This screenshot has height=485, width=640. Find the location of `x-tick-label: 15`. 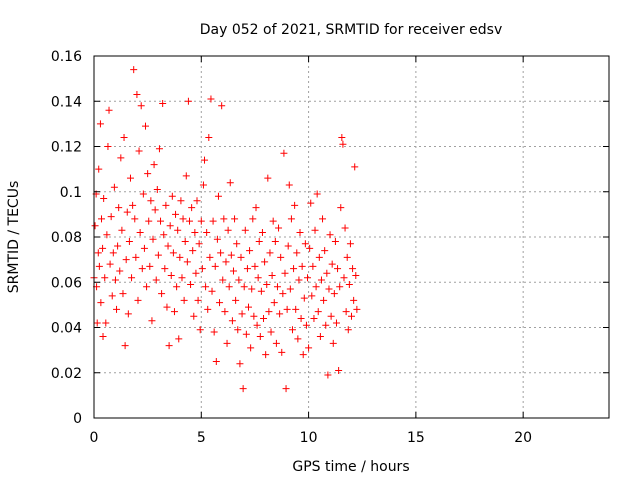

x-tick-label: 15 is located at coordinates (416, 438).